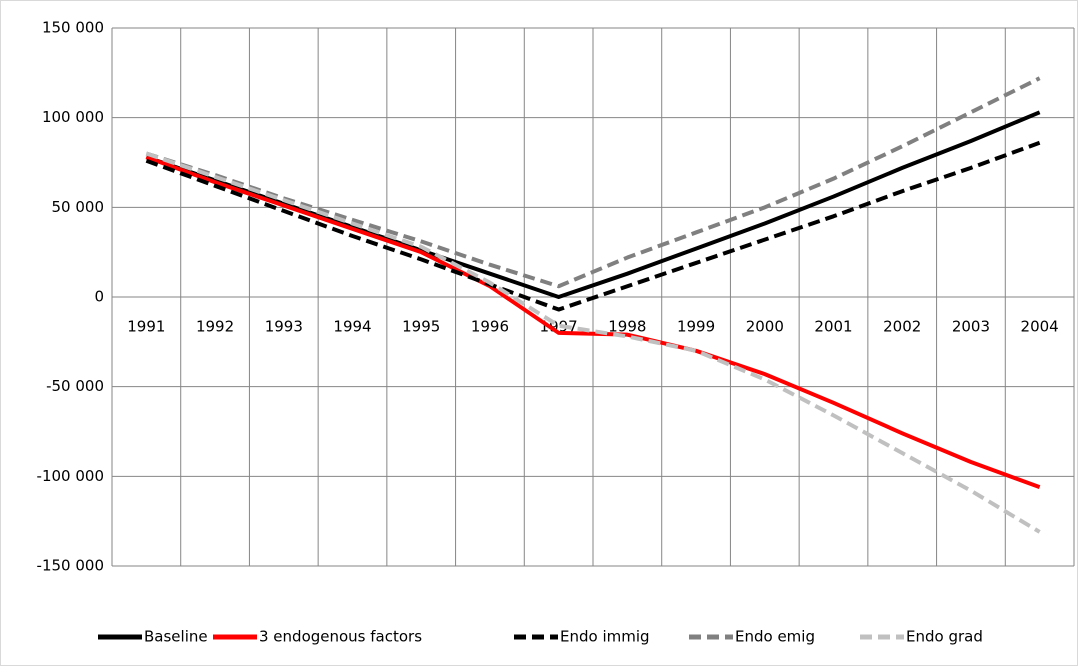  What do you see at coordinates (340, 637) in the screenshot?
I see `legend-label: 3 endogenous factors` at bounding box center [340, 637].